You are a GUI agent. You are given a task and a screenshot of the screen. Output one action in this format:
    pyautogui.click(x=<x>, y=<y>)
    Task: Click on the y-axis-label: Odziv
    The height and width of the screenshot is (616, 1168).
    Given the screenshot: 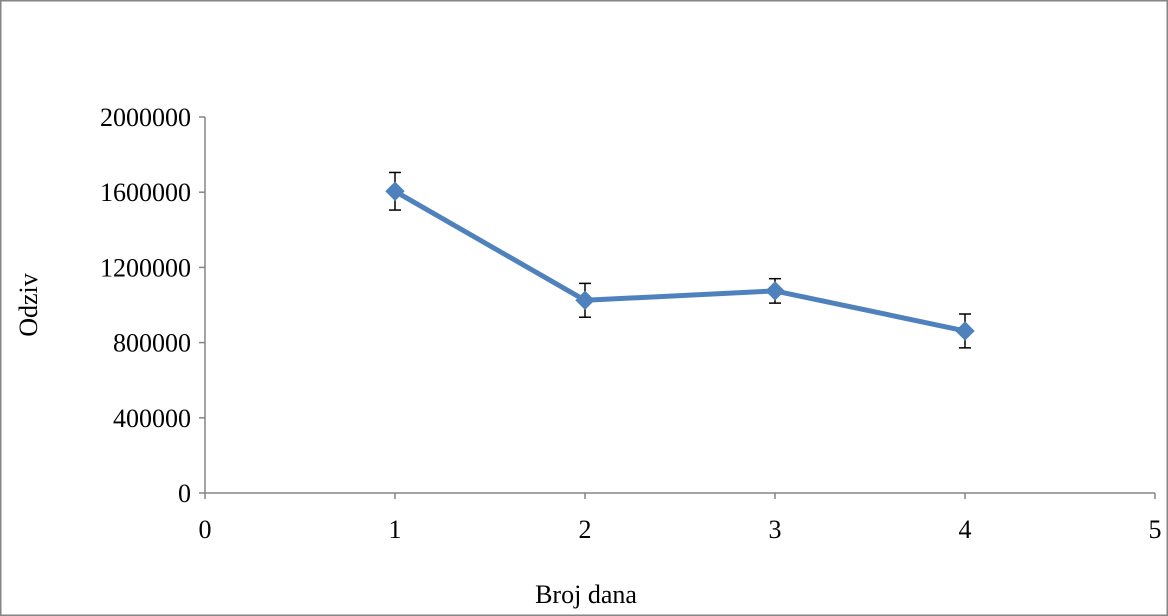 What is the action you would take?
    pyautogui.click(x=28, y=305)
    